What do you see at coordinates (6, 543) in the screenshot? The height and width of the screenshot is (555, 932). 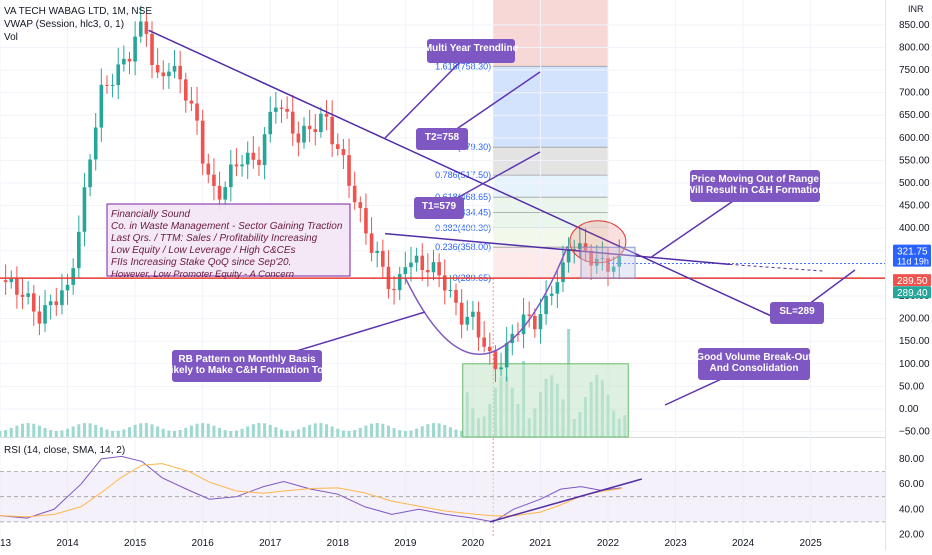 I see `time-tick-label: 2013` at bounding box center [6, 543].